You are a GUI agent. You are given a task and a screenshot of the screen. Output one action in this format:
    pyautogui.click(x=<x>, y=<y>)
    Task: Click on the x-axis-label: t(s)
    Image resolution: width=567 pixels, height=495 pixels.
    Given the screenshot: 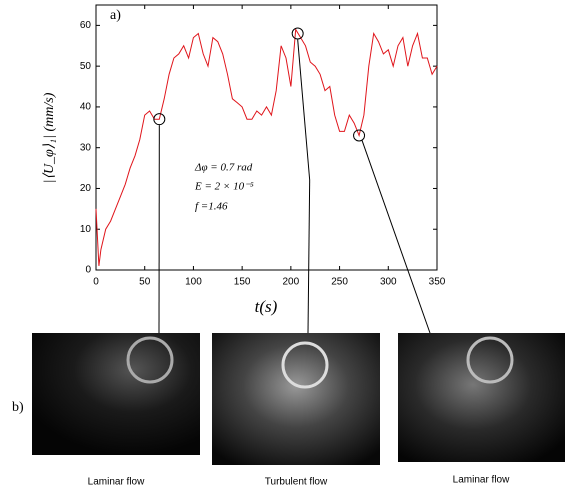 What is the action you would take?
    pyautogui.click(x=266, y=306)
    